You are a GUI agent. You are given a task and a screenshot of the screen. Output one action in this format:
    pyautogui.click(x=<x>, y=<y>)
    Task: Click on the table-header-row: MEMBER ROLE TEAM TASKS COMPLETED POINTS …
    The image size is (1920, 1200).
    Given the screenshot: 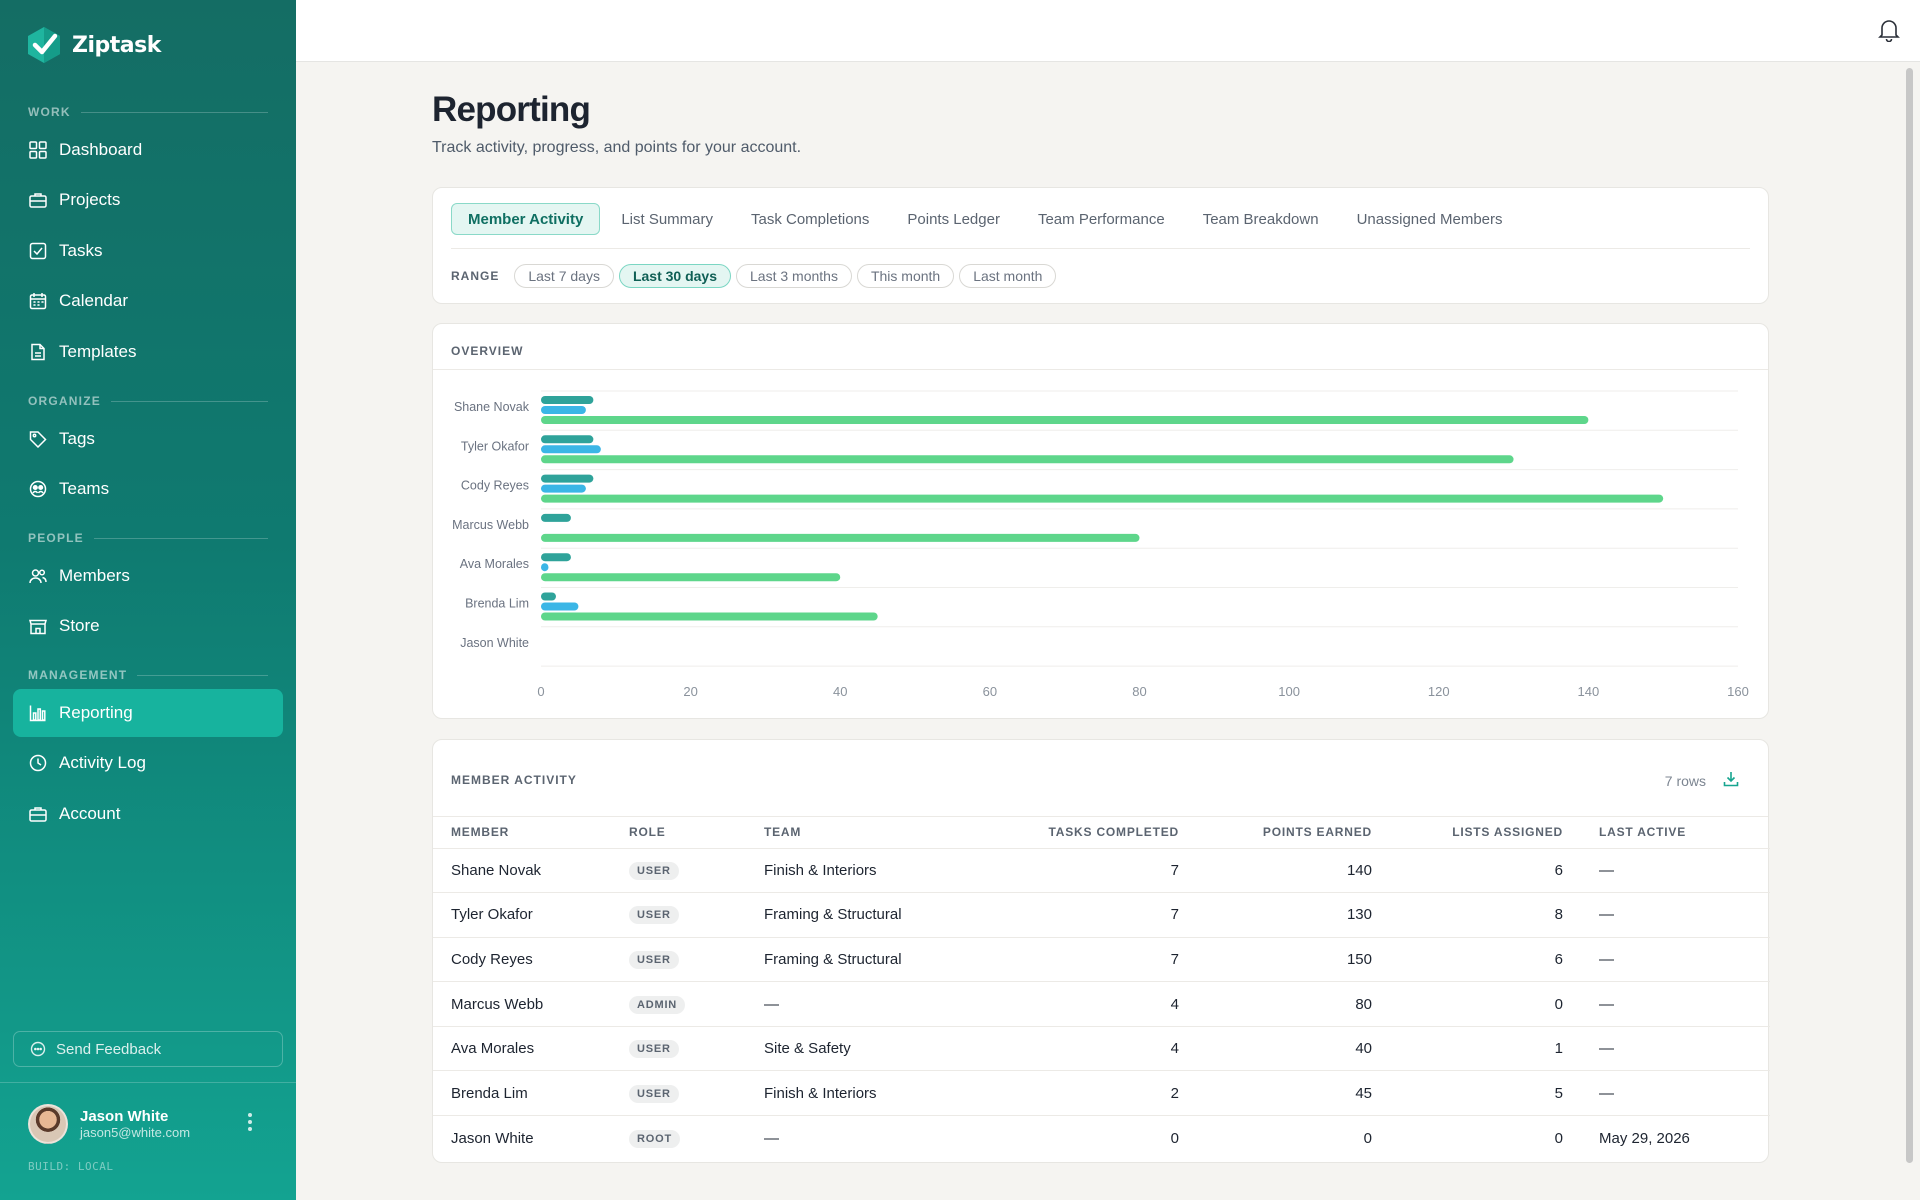 What is the action you would take?
    pyautogui.click(x=1101, y=832)
    